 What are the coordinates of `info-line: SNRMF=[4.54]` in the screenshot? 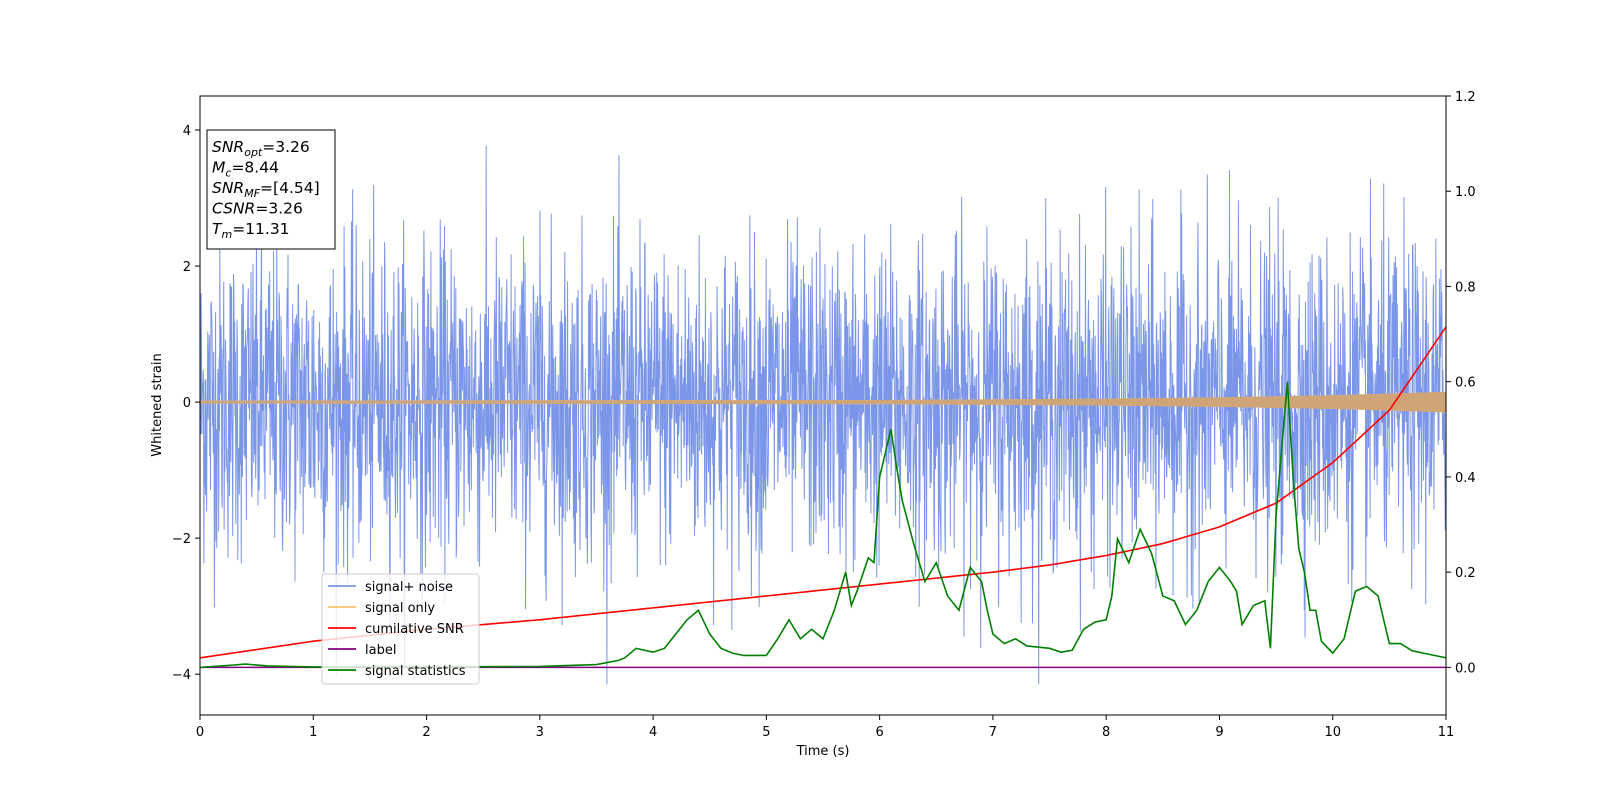 It's located at (266, 189).